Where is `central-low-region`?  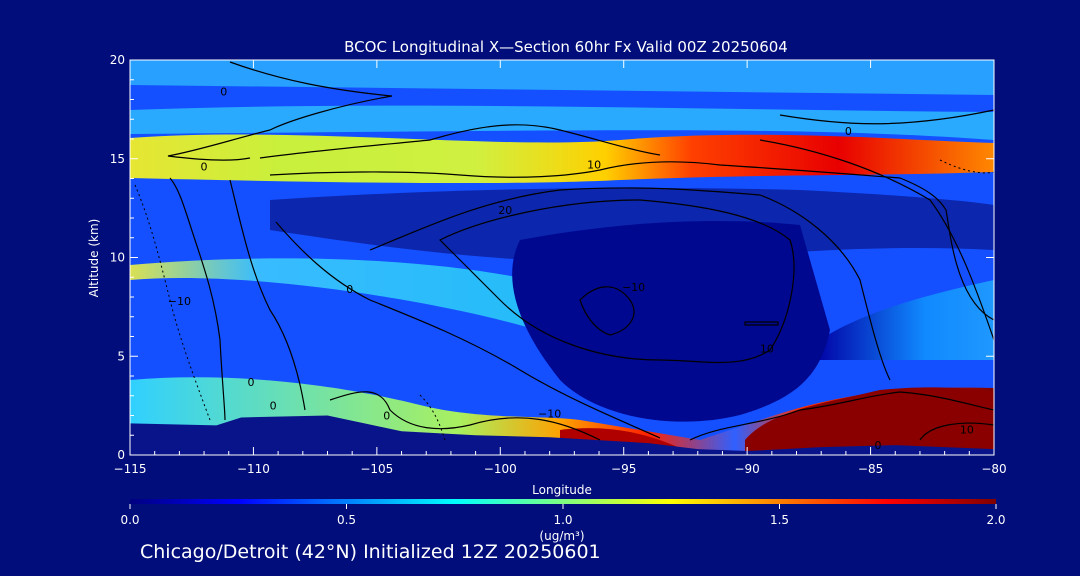
central-low-region is located at coordinates (671, 321).